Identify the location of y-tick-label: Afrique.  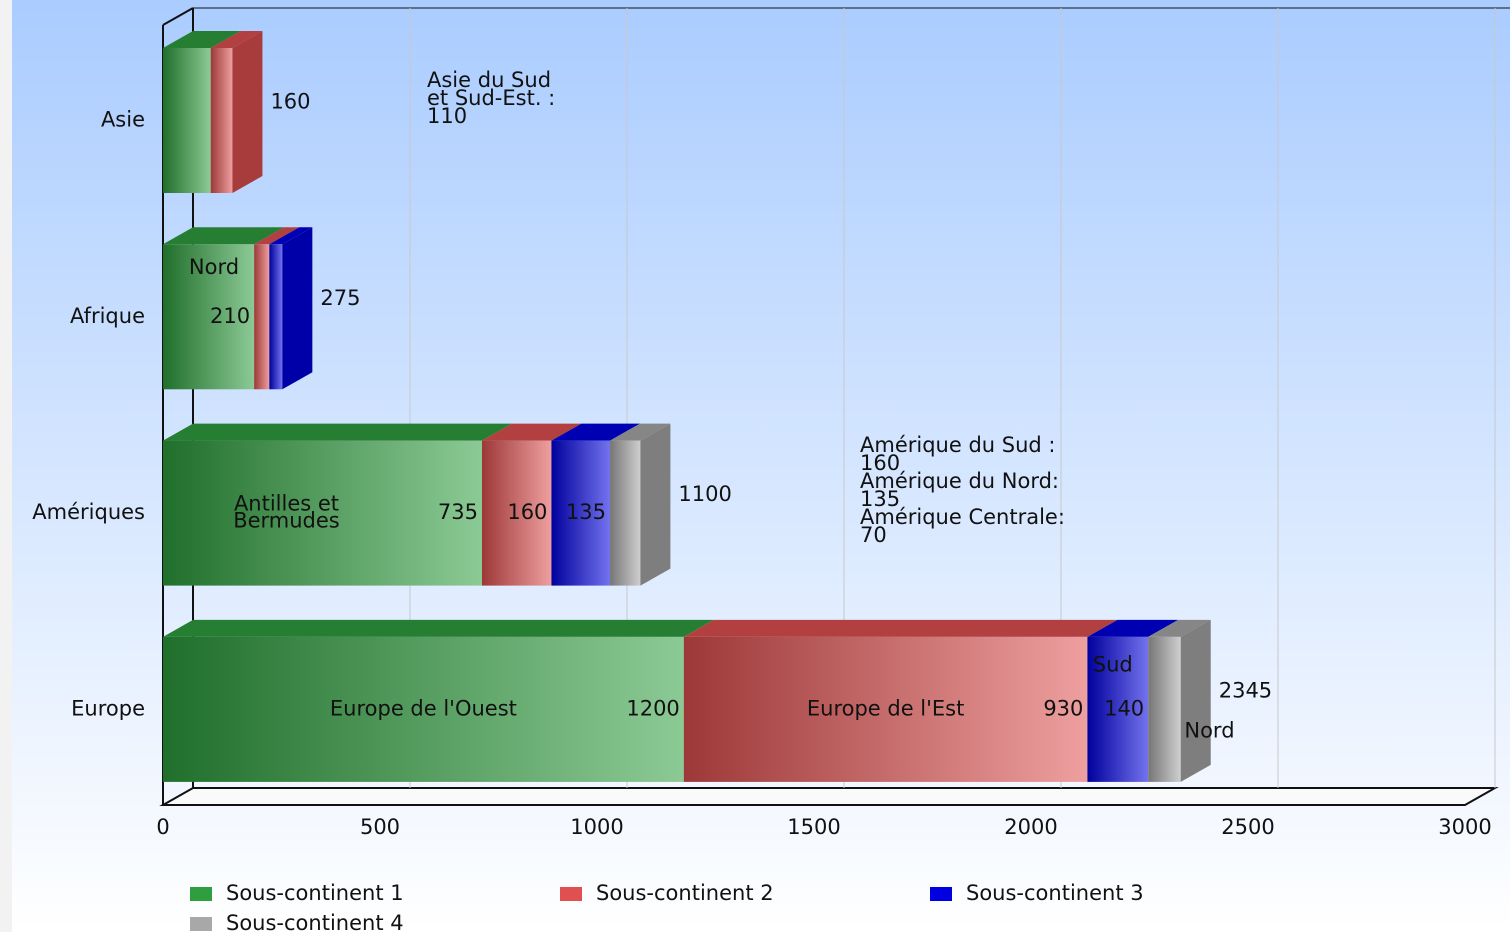
(107, 316).